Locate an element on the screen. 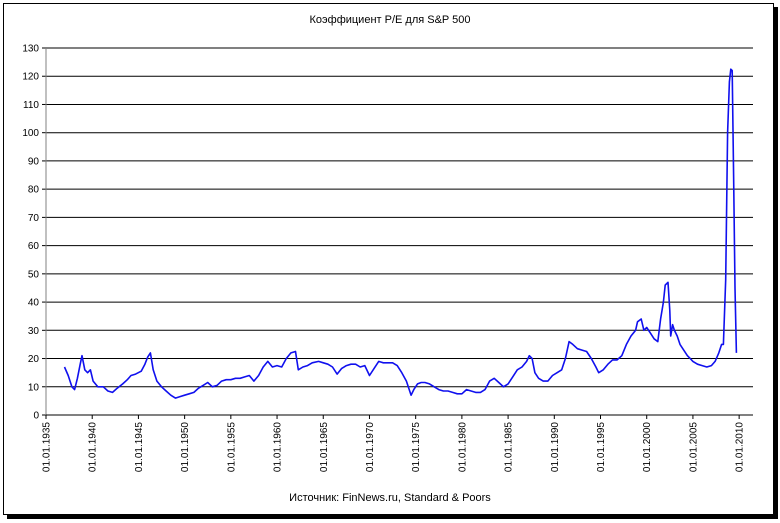 The image size is (780, 523). x-tick-label: 01.01.1935 is located at coordinates (47, 447).